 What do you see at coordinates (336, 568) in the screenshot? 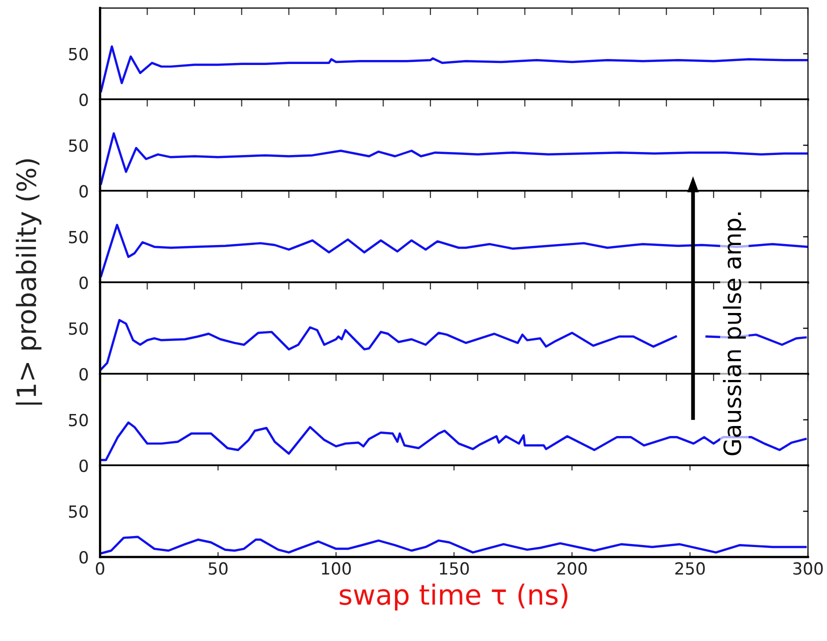
I see `x-tick-label: 100` at bounding box center [336, 568].